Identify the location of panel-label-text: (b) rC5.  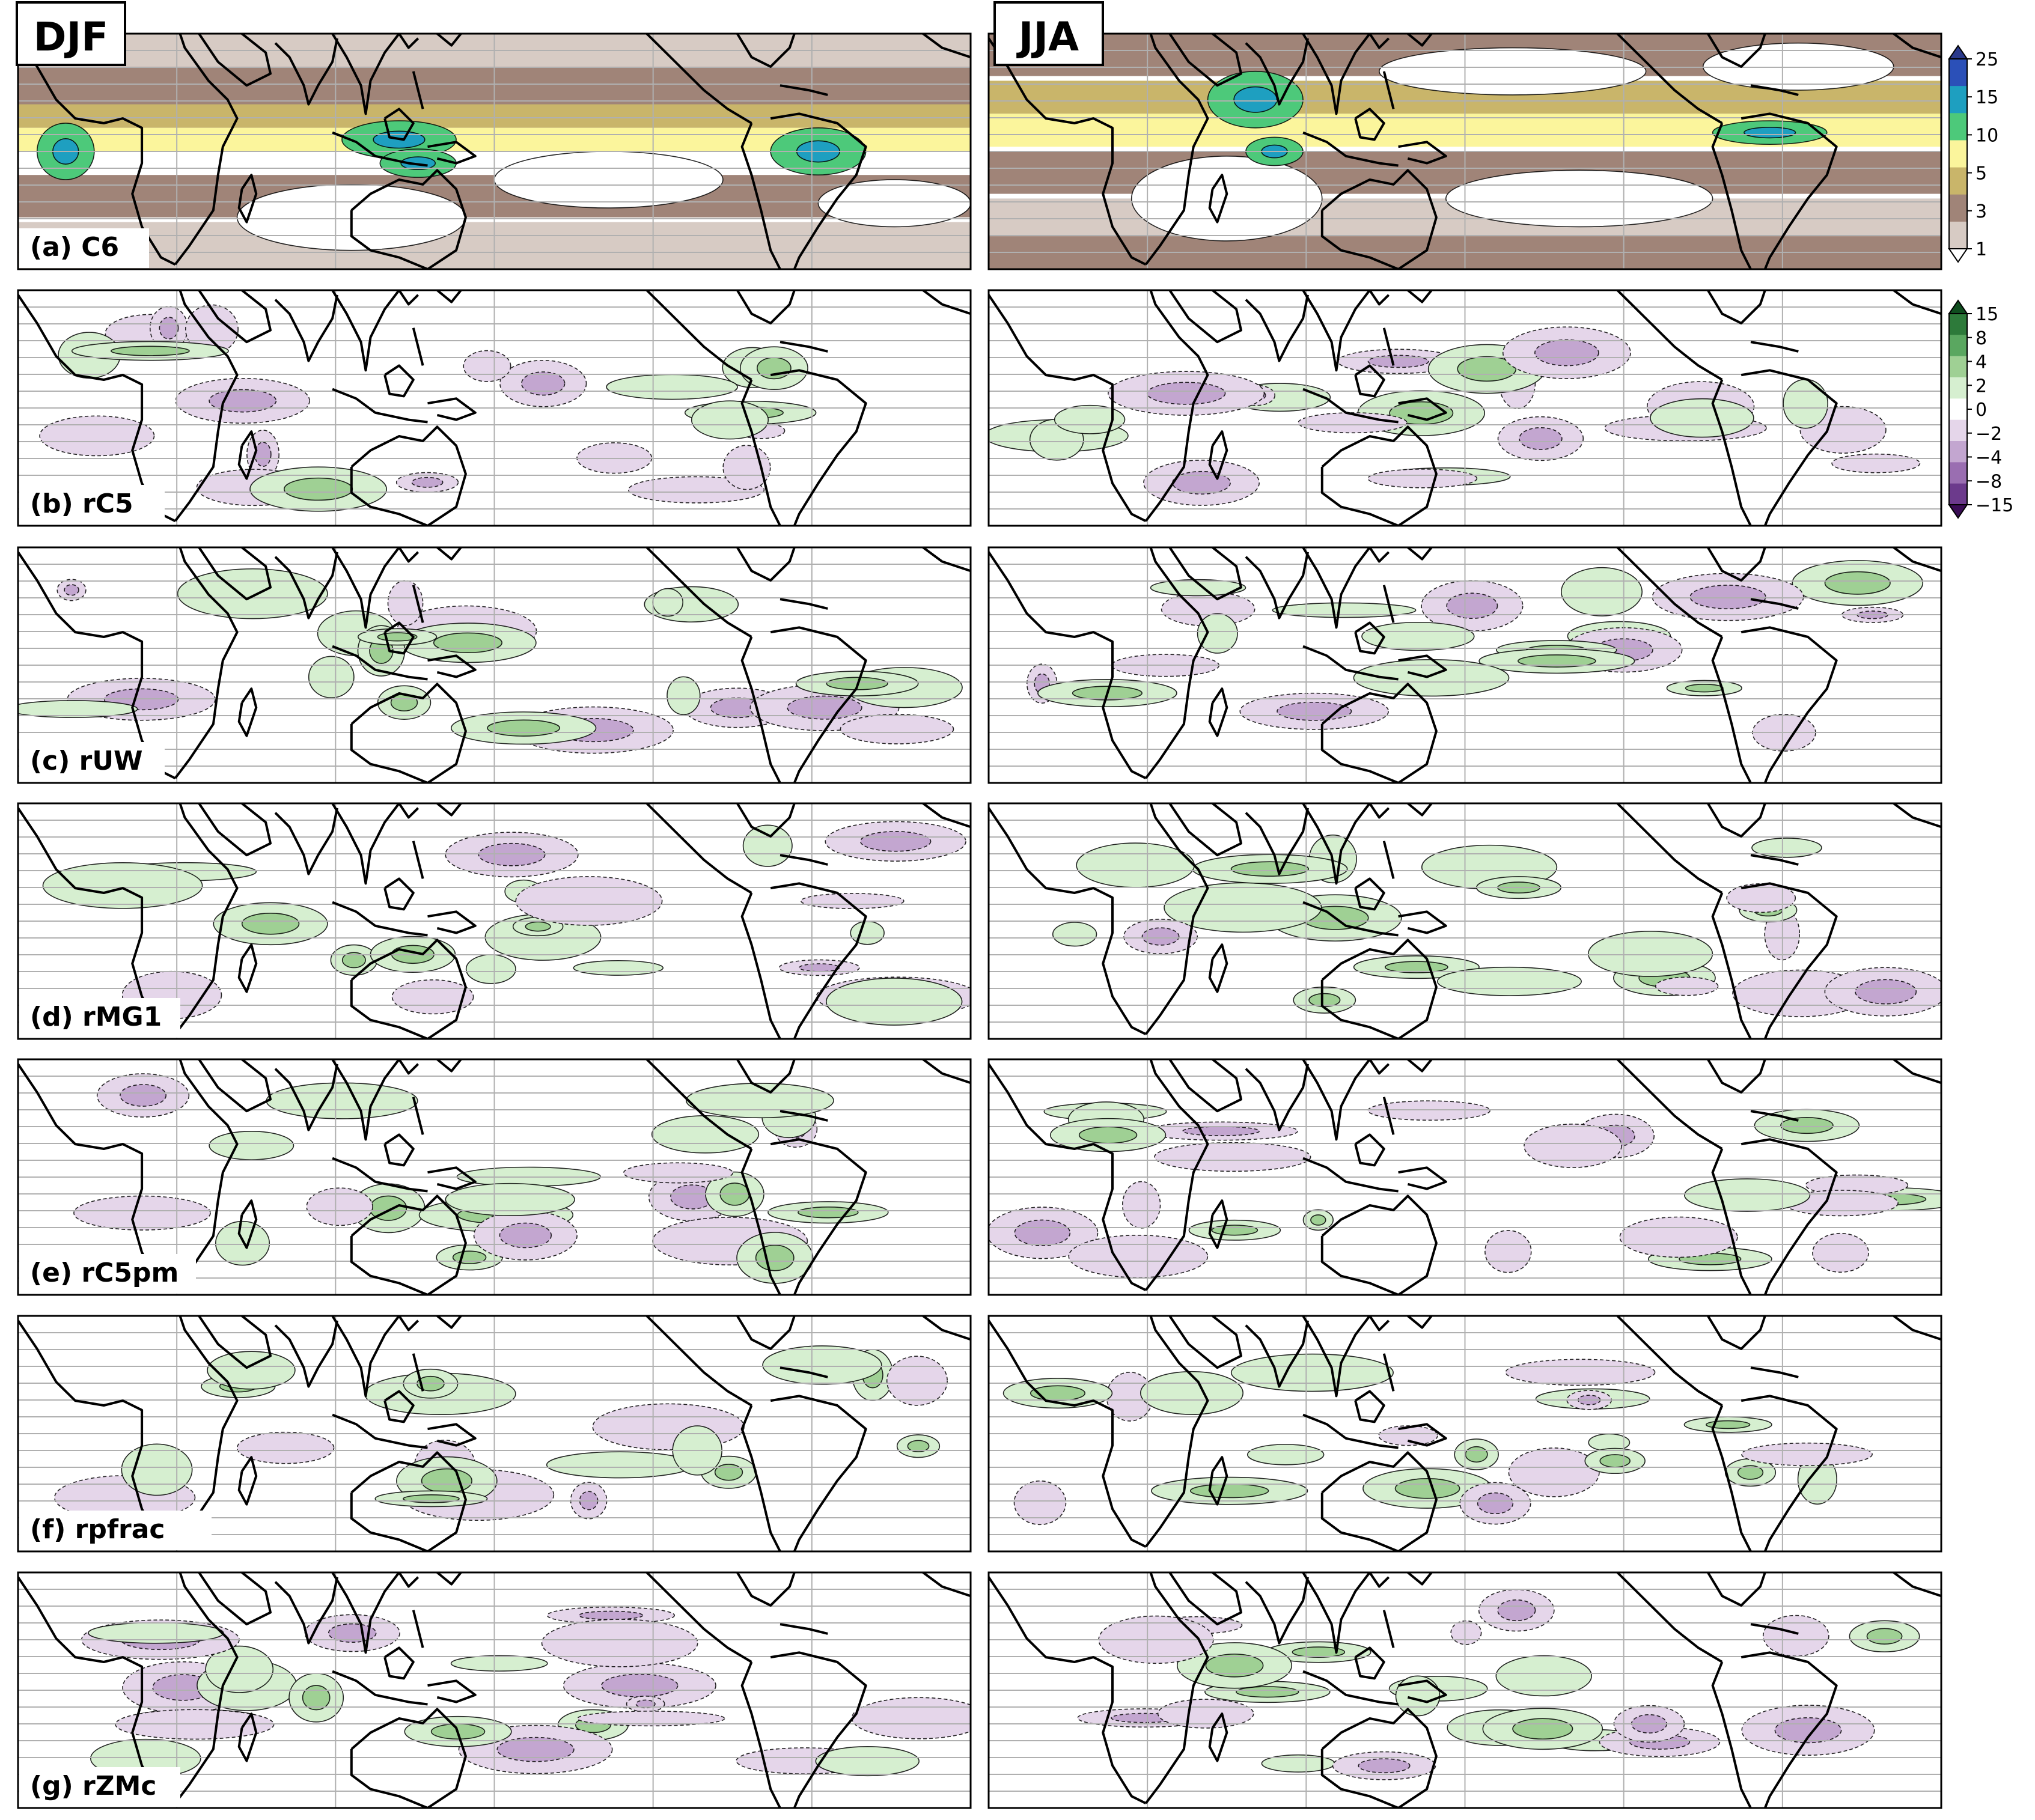
(81, 504).